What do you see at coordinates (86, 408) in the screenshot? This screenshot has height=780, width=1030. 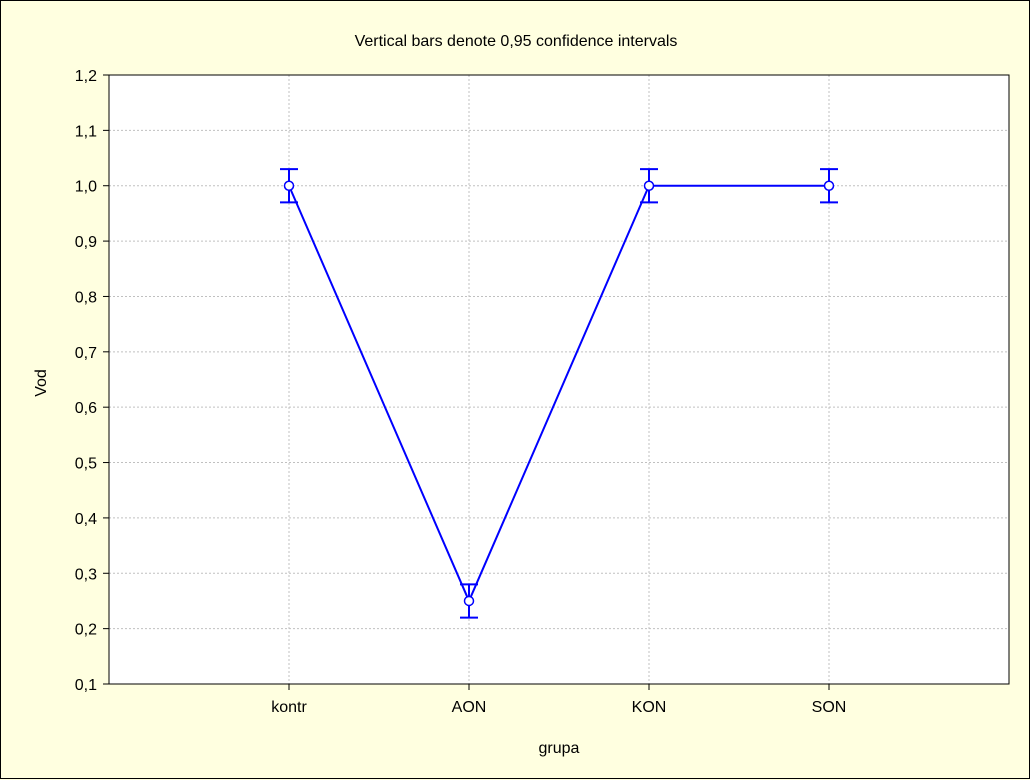 I see `y-tick-label: 0,6` at bounding box center [86, 408].